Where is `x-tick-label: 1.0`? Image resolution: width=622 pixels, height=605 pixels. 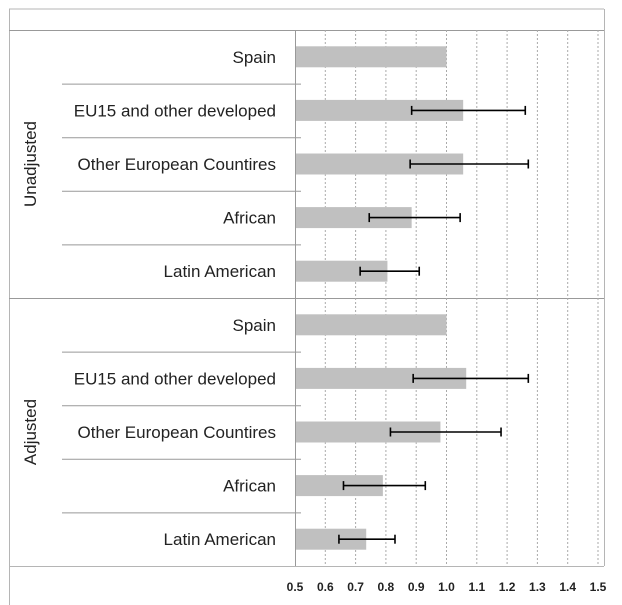 x-tick-label: 1.0 is located at coordinates (446, 587).